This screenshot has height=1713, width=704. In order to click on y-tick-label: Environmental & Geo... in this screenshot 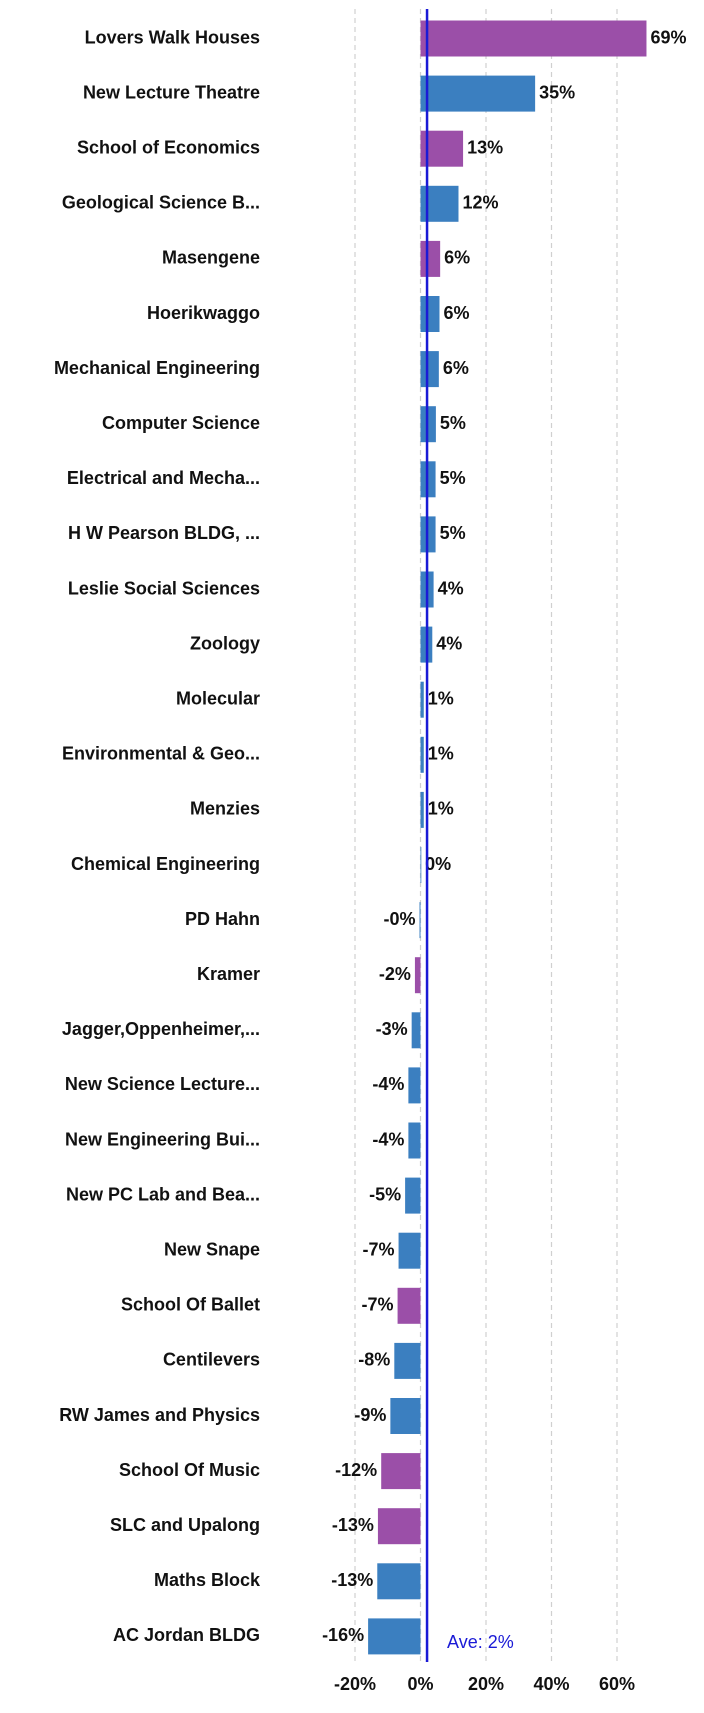, I will do `click(161, 754)`.